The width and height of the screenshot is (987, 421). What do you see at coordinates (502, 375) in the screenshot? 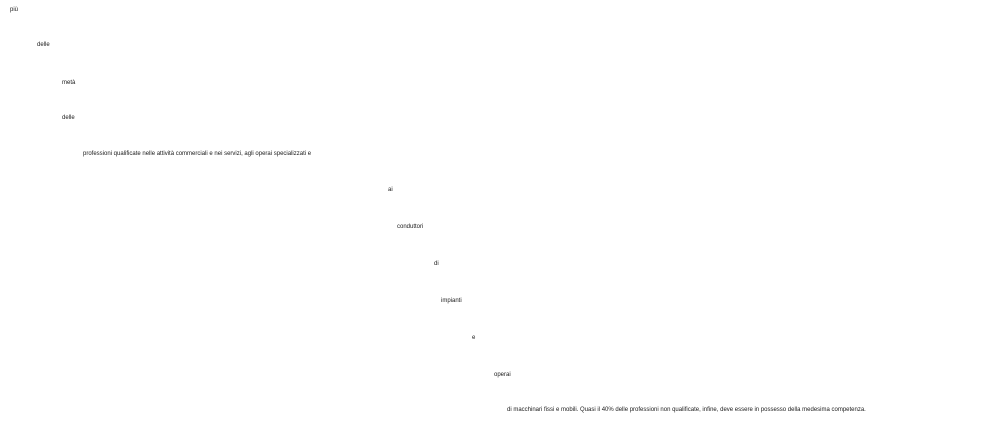
I see `text-fragment-operai: operai` at bounding box center [502, 375].